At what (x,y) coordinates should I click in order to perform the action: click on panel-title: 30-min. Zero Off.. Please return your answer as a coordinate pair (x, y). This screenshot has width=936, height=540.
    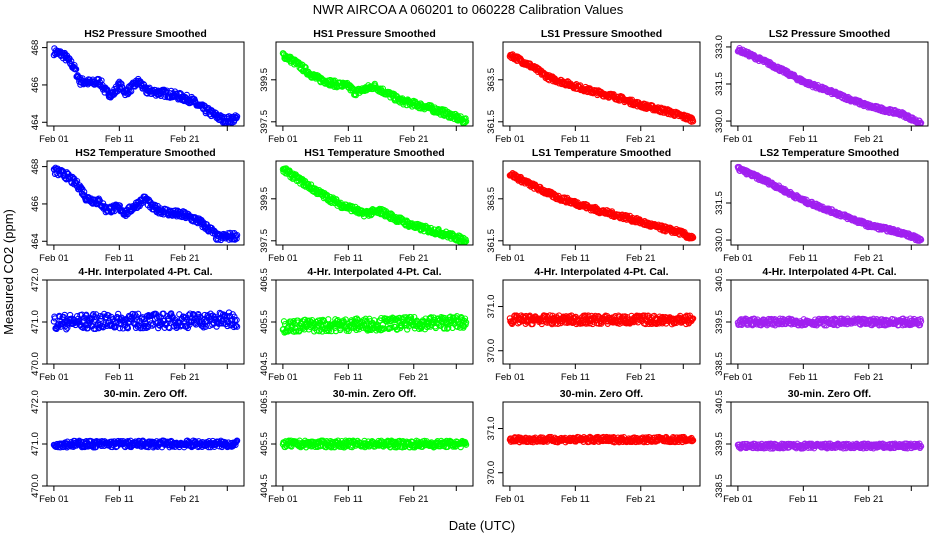
    Looking at the image, I should click on (602, 394).